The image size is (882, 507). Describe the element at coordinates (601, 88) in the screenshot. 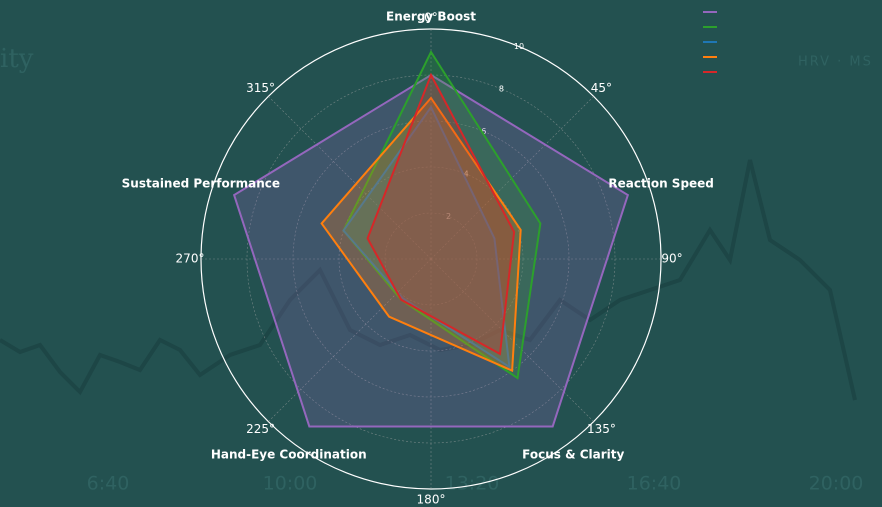

I see `angle-tick-label: 45°` at that location.